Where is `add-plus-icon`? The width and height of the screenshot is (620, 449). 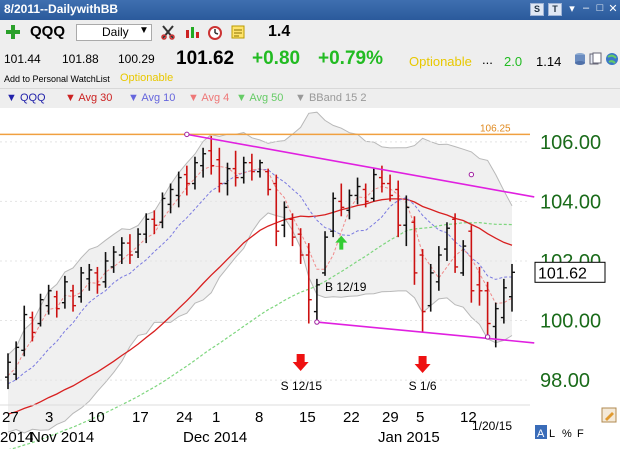 add-plus-icon is located at coordinates (13, 32).